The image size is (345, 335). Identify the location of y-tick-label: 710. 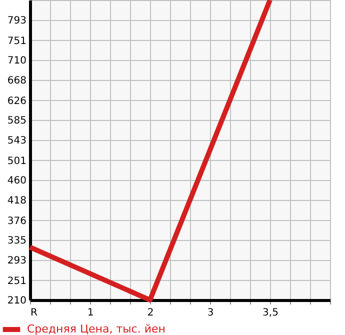
(16, 61).